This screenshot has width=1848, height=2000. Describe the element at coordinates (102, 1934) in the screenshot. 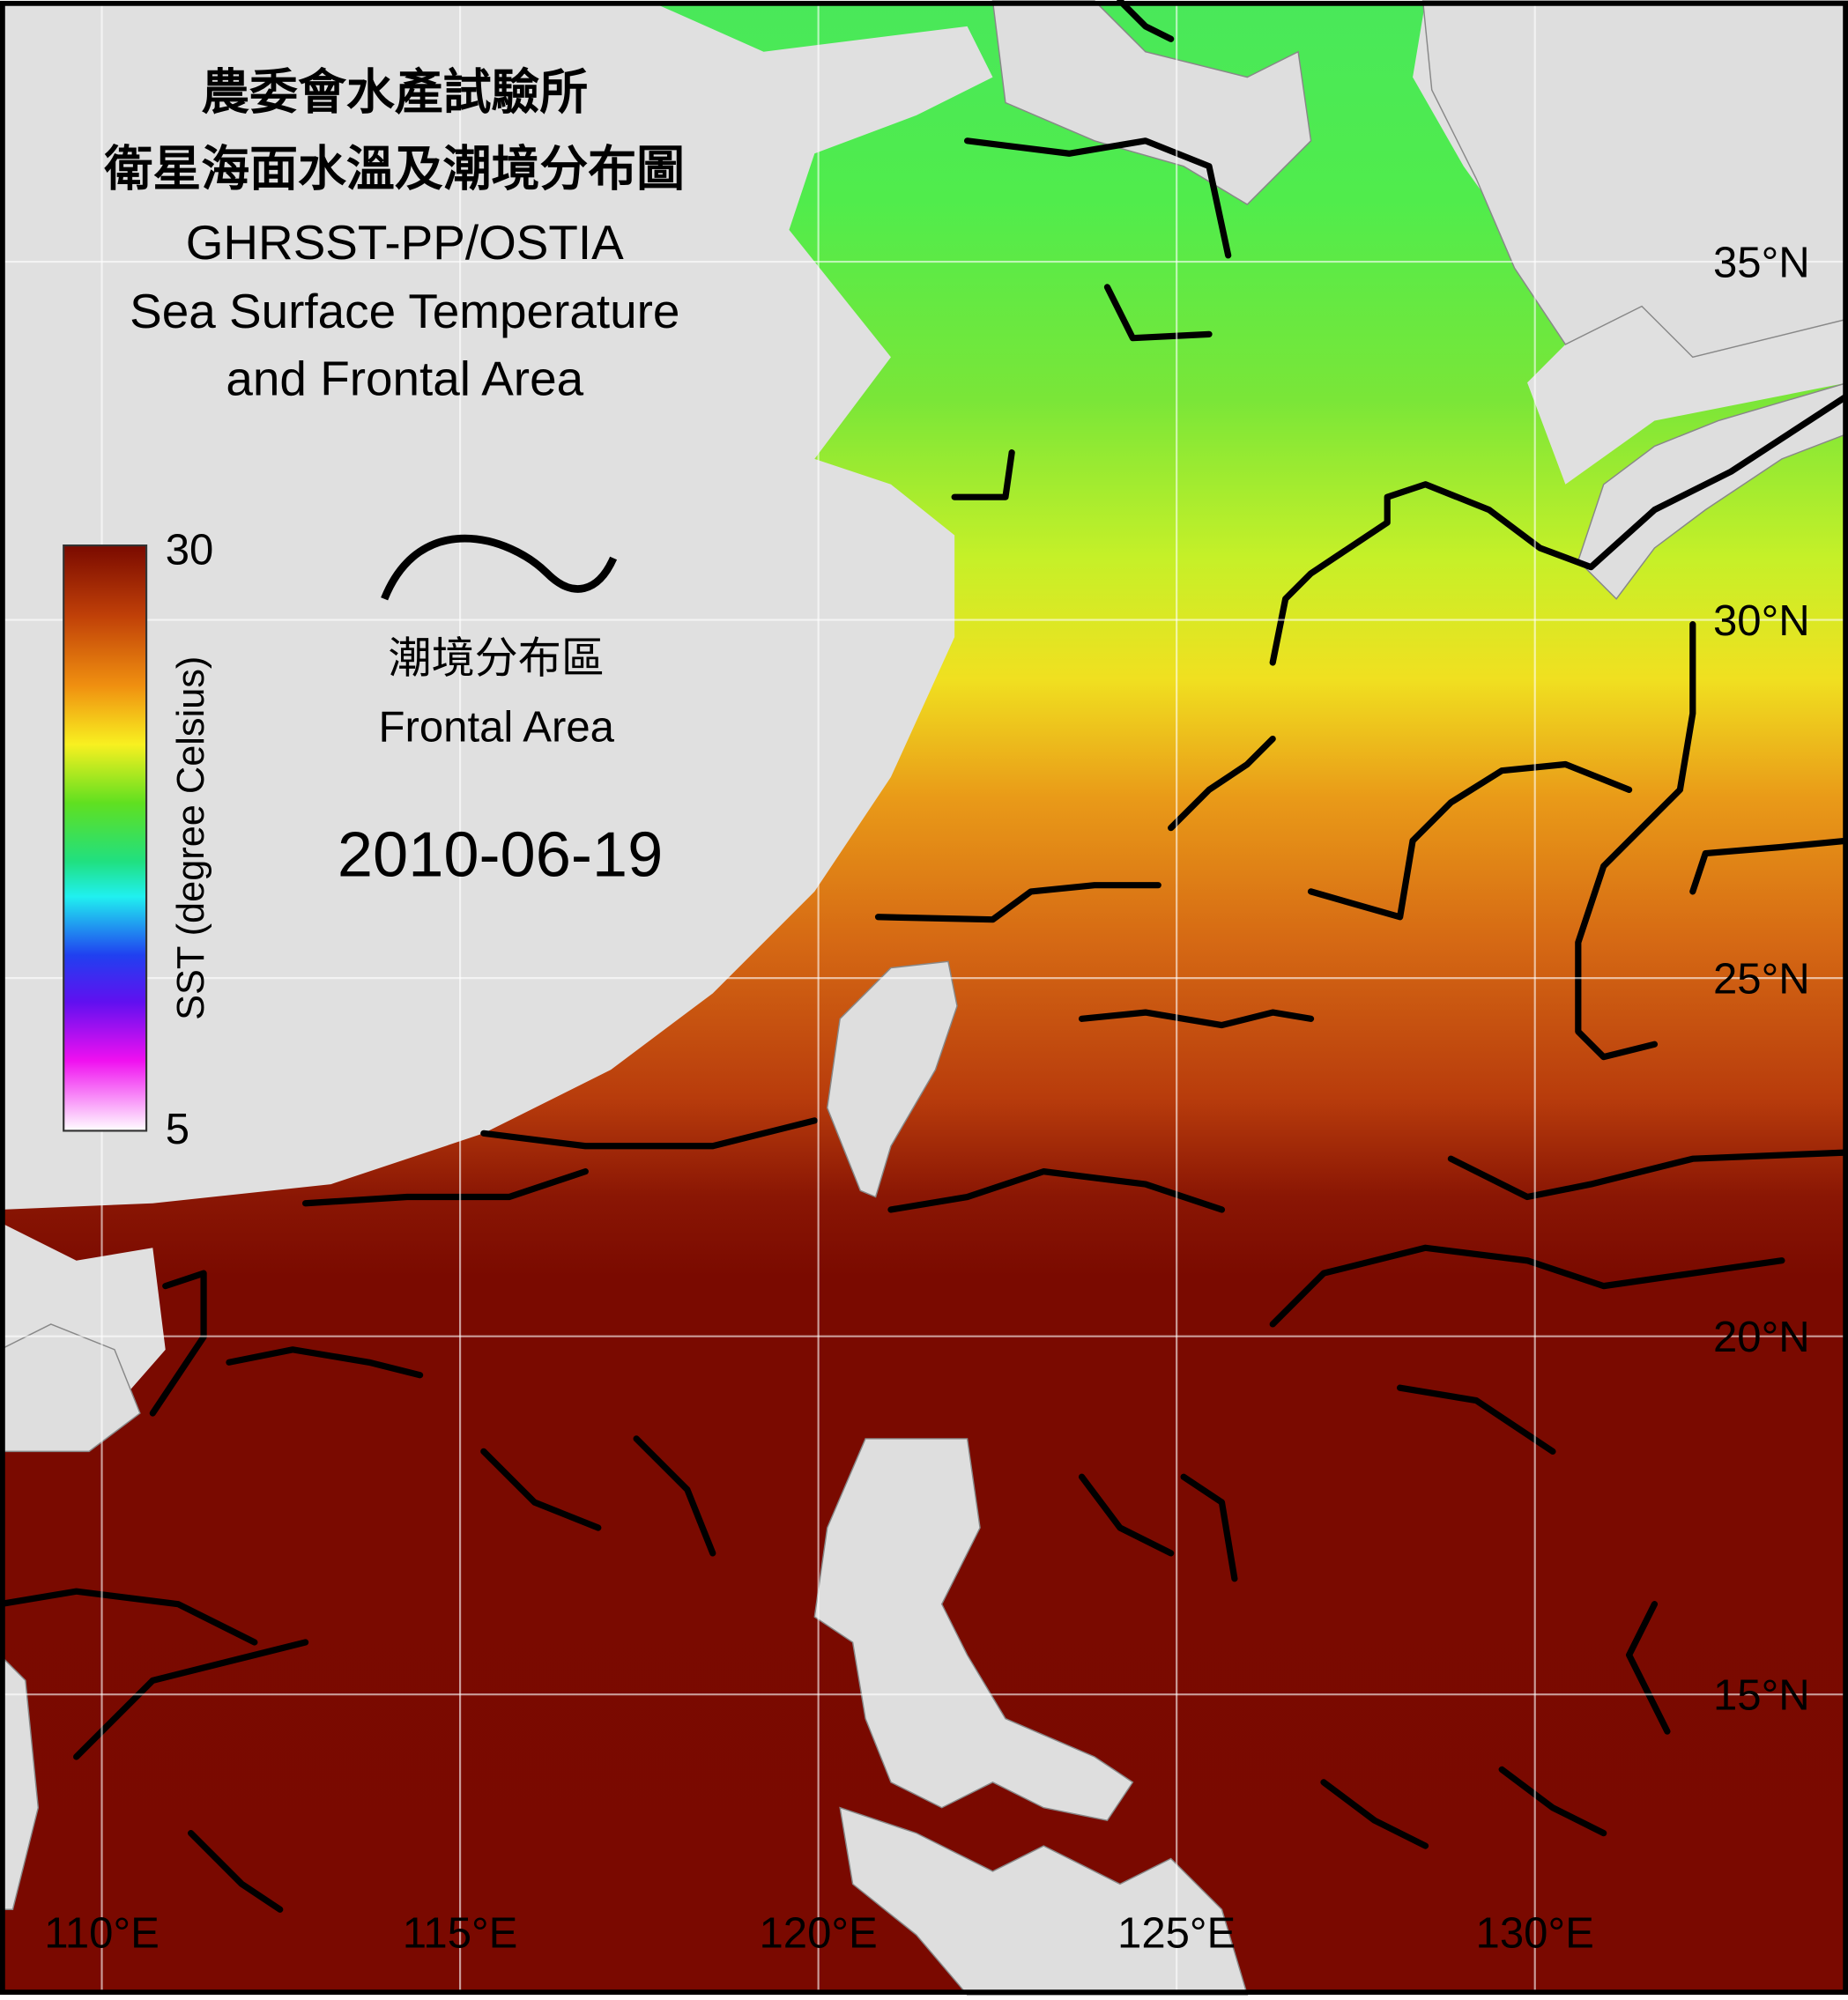

I see `lon-label: 110°E` at that location.